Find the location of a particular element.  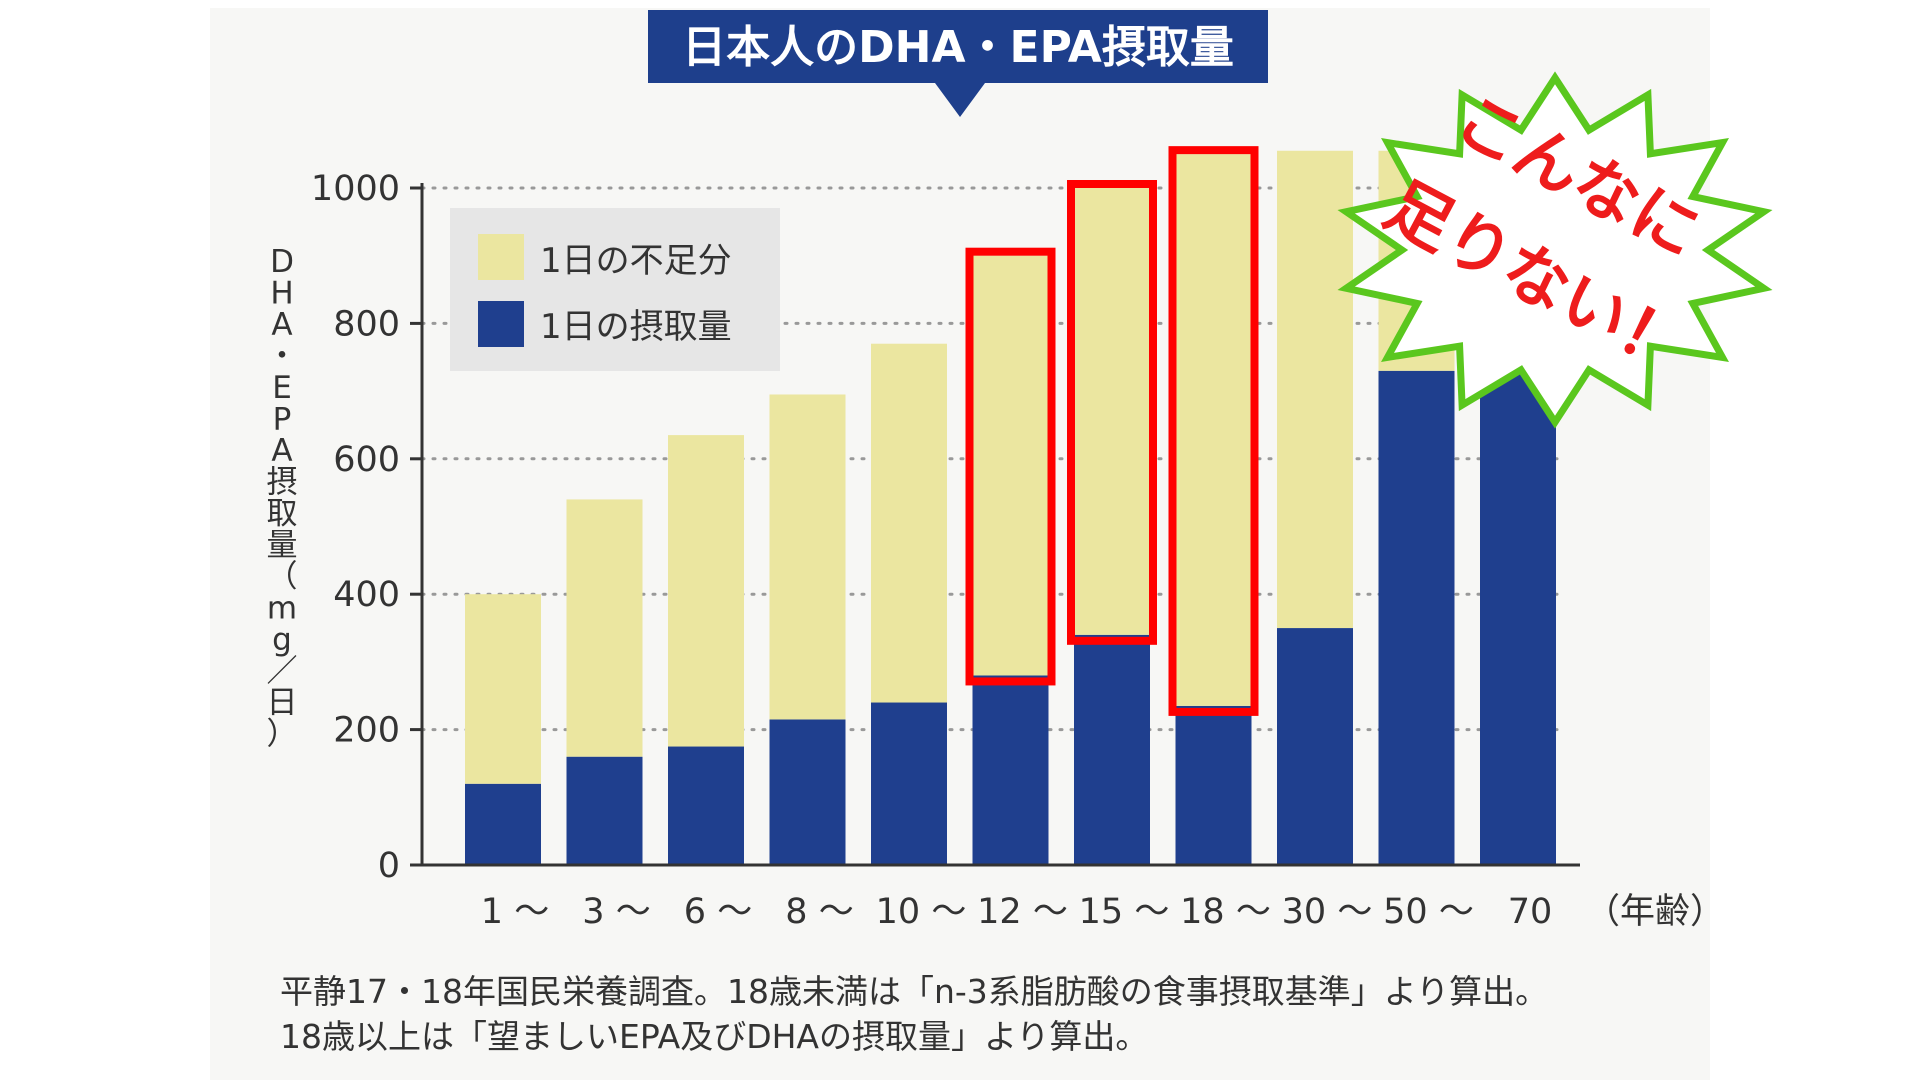

x-category-label: 12 〜 is located at coordinates (1022, 912).